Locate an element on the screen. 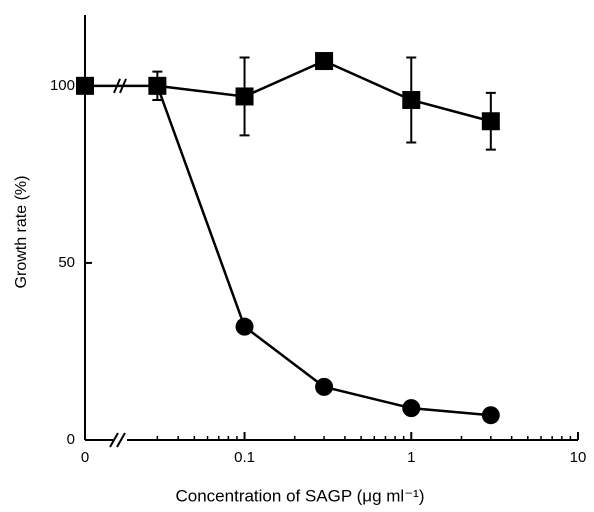  x-tick-label: 10 is located at coordinates (578, 457).